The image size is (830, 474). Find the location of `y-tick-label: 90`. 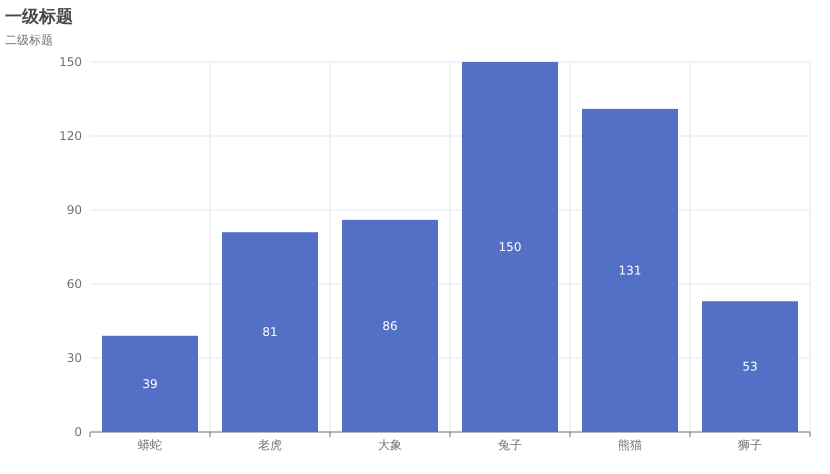

y-tick-label: 90 is located at coordinates (74, 210).